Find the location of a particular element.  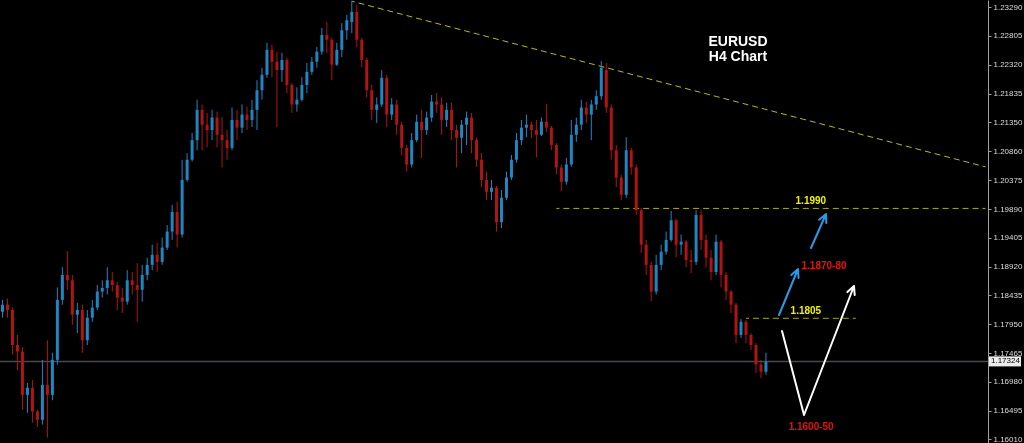

y-tick-label: 1.21835 is located at coordinates (1008, 94).